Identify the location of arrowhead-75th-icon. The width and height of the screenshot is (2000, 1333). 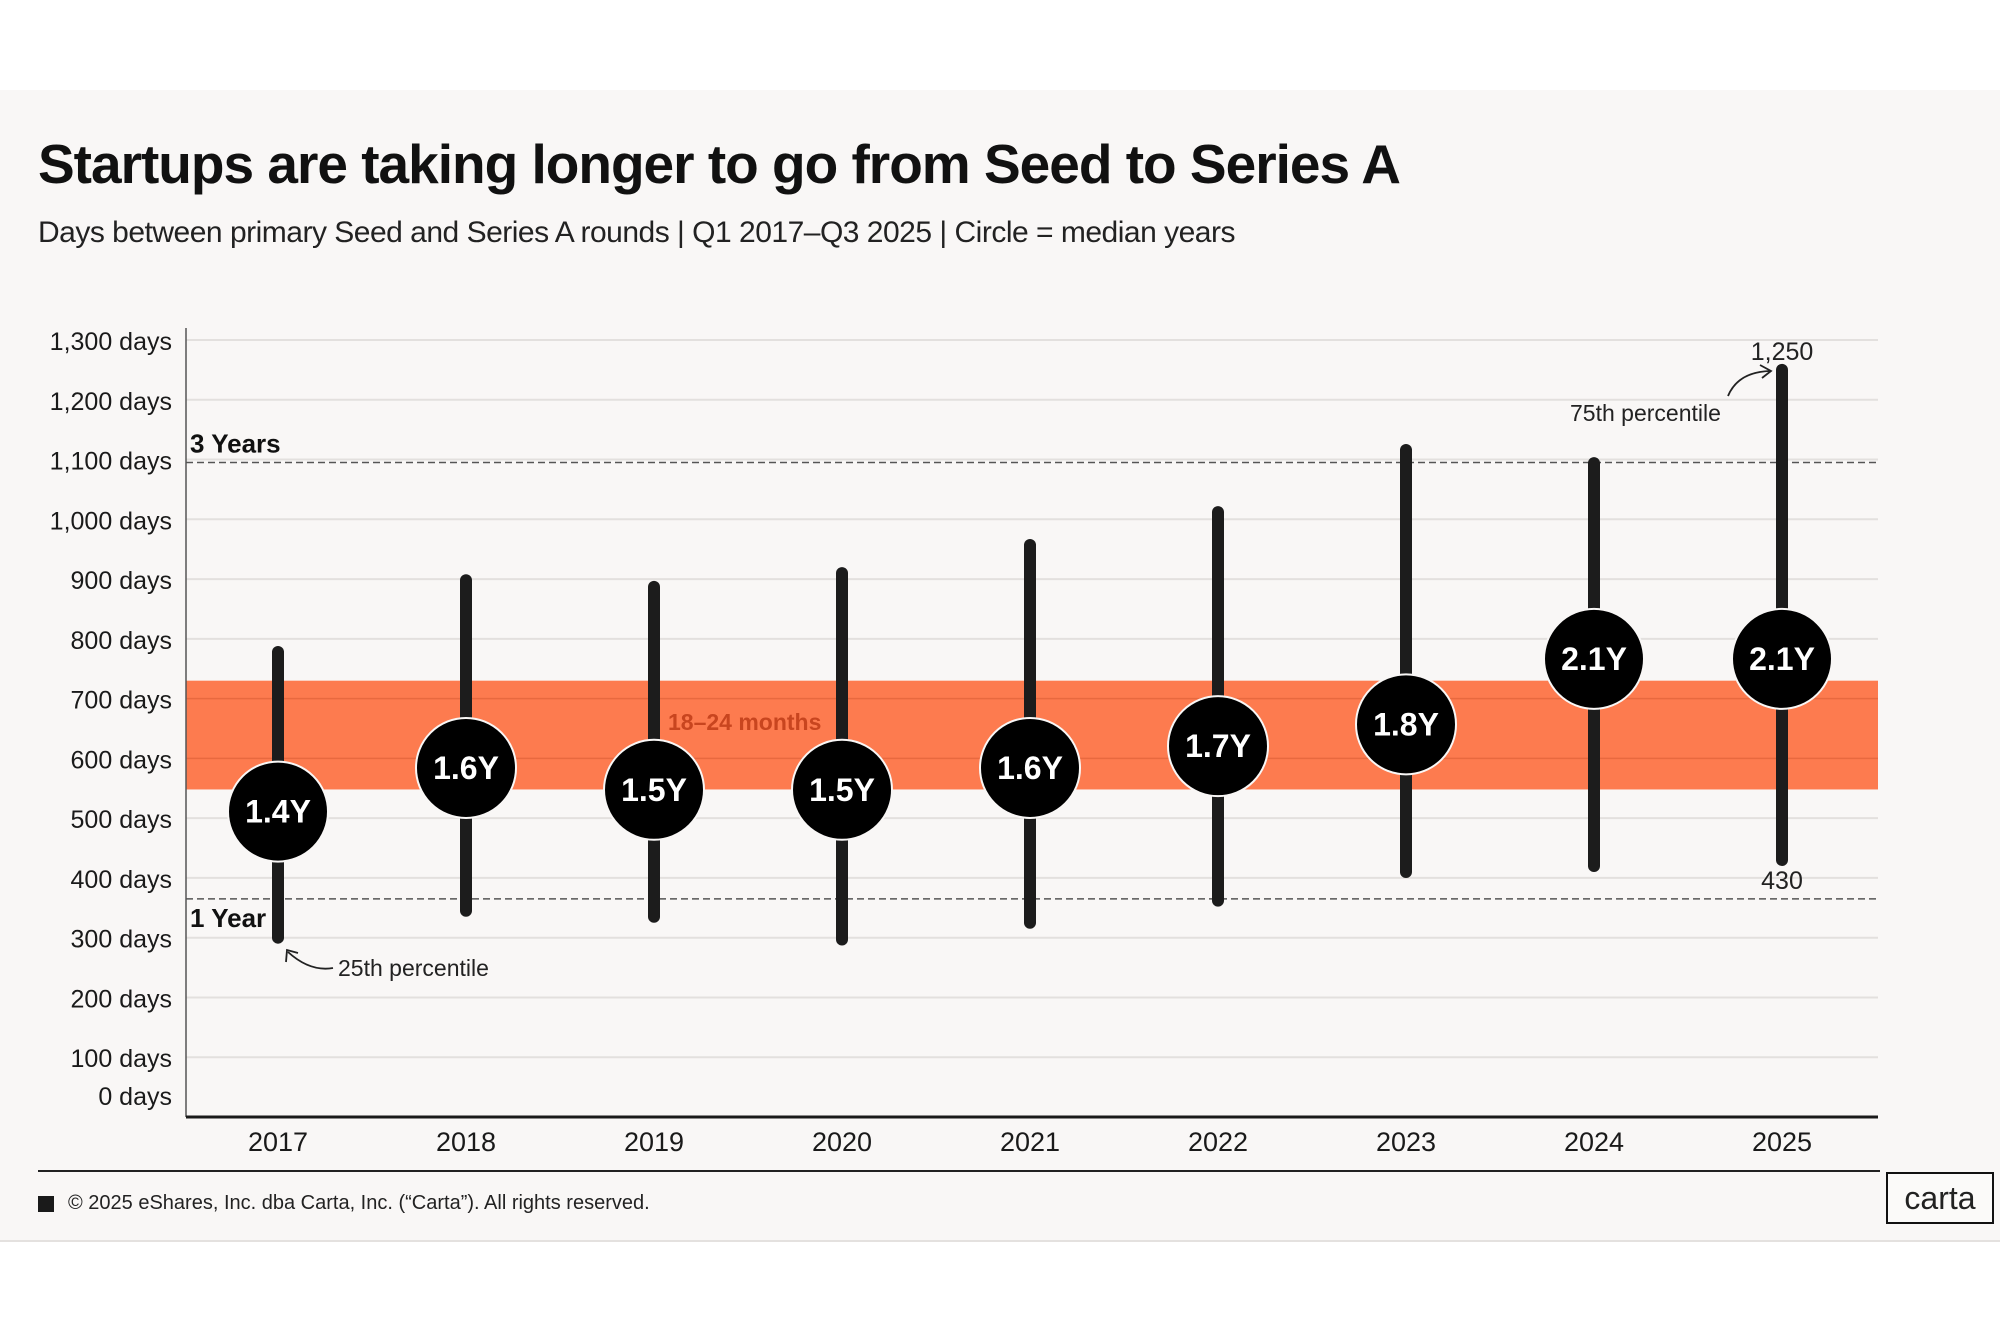
(1766, 371).